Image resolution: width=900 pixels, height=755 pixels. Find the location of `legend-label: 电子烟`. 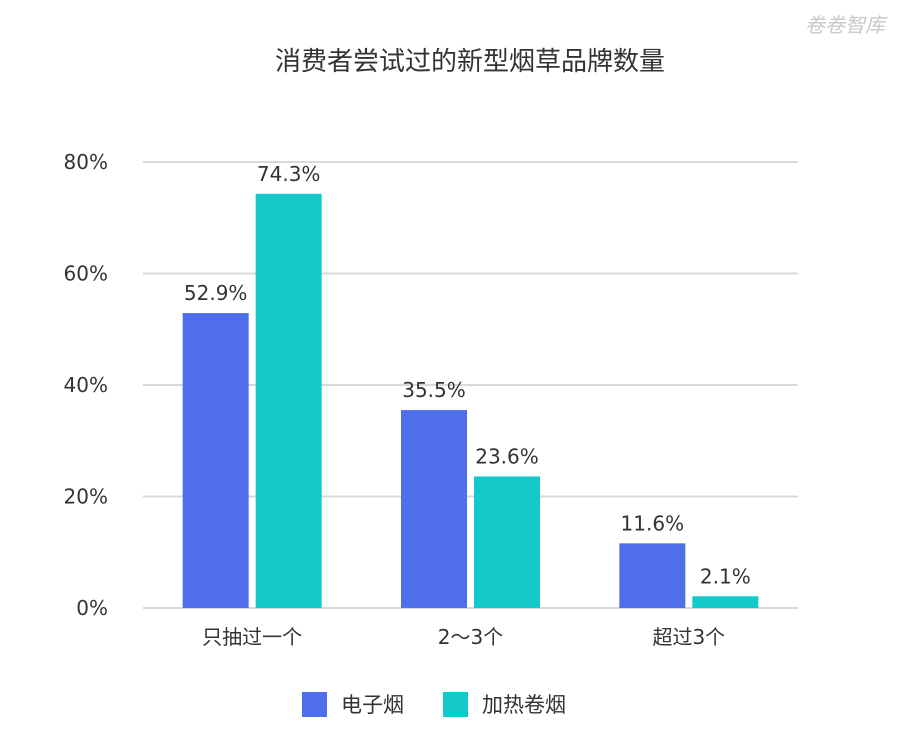

legend-label: 电子烟 is located at coordinates (372, 705).